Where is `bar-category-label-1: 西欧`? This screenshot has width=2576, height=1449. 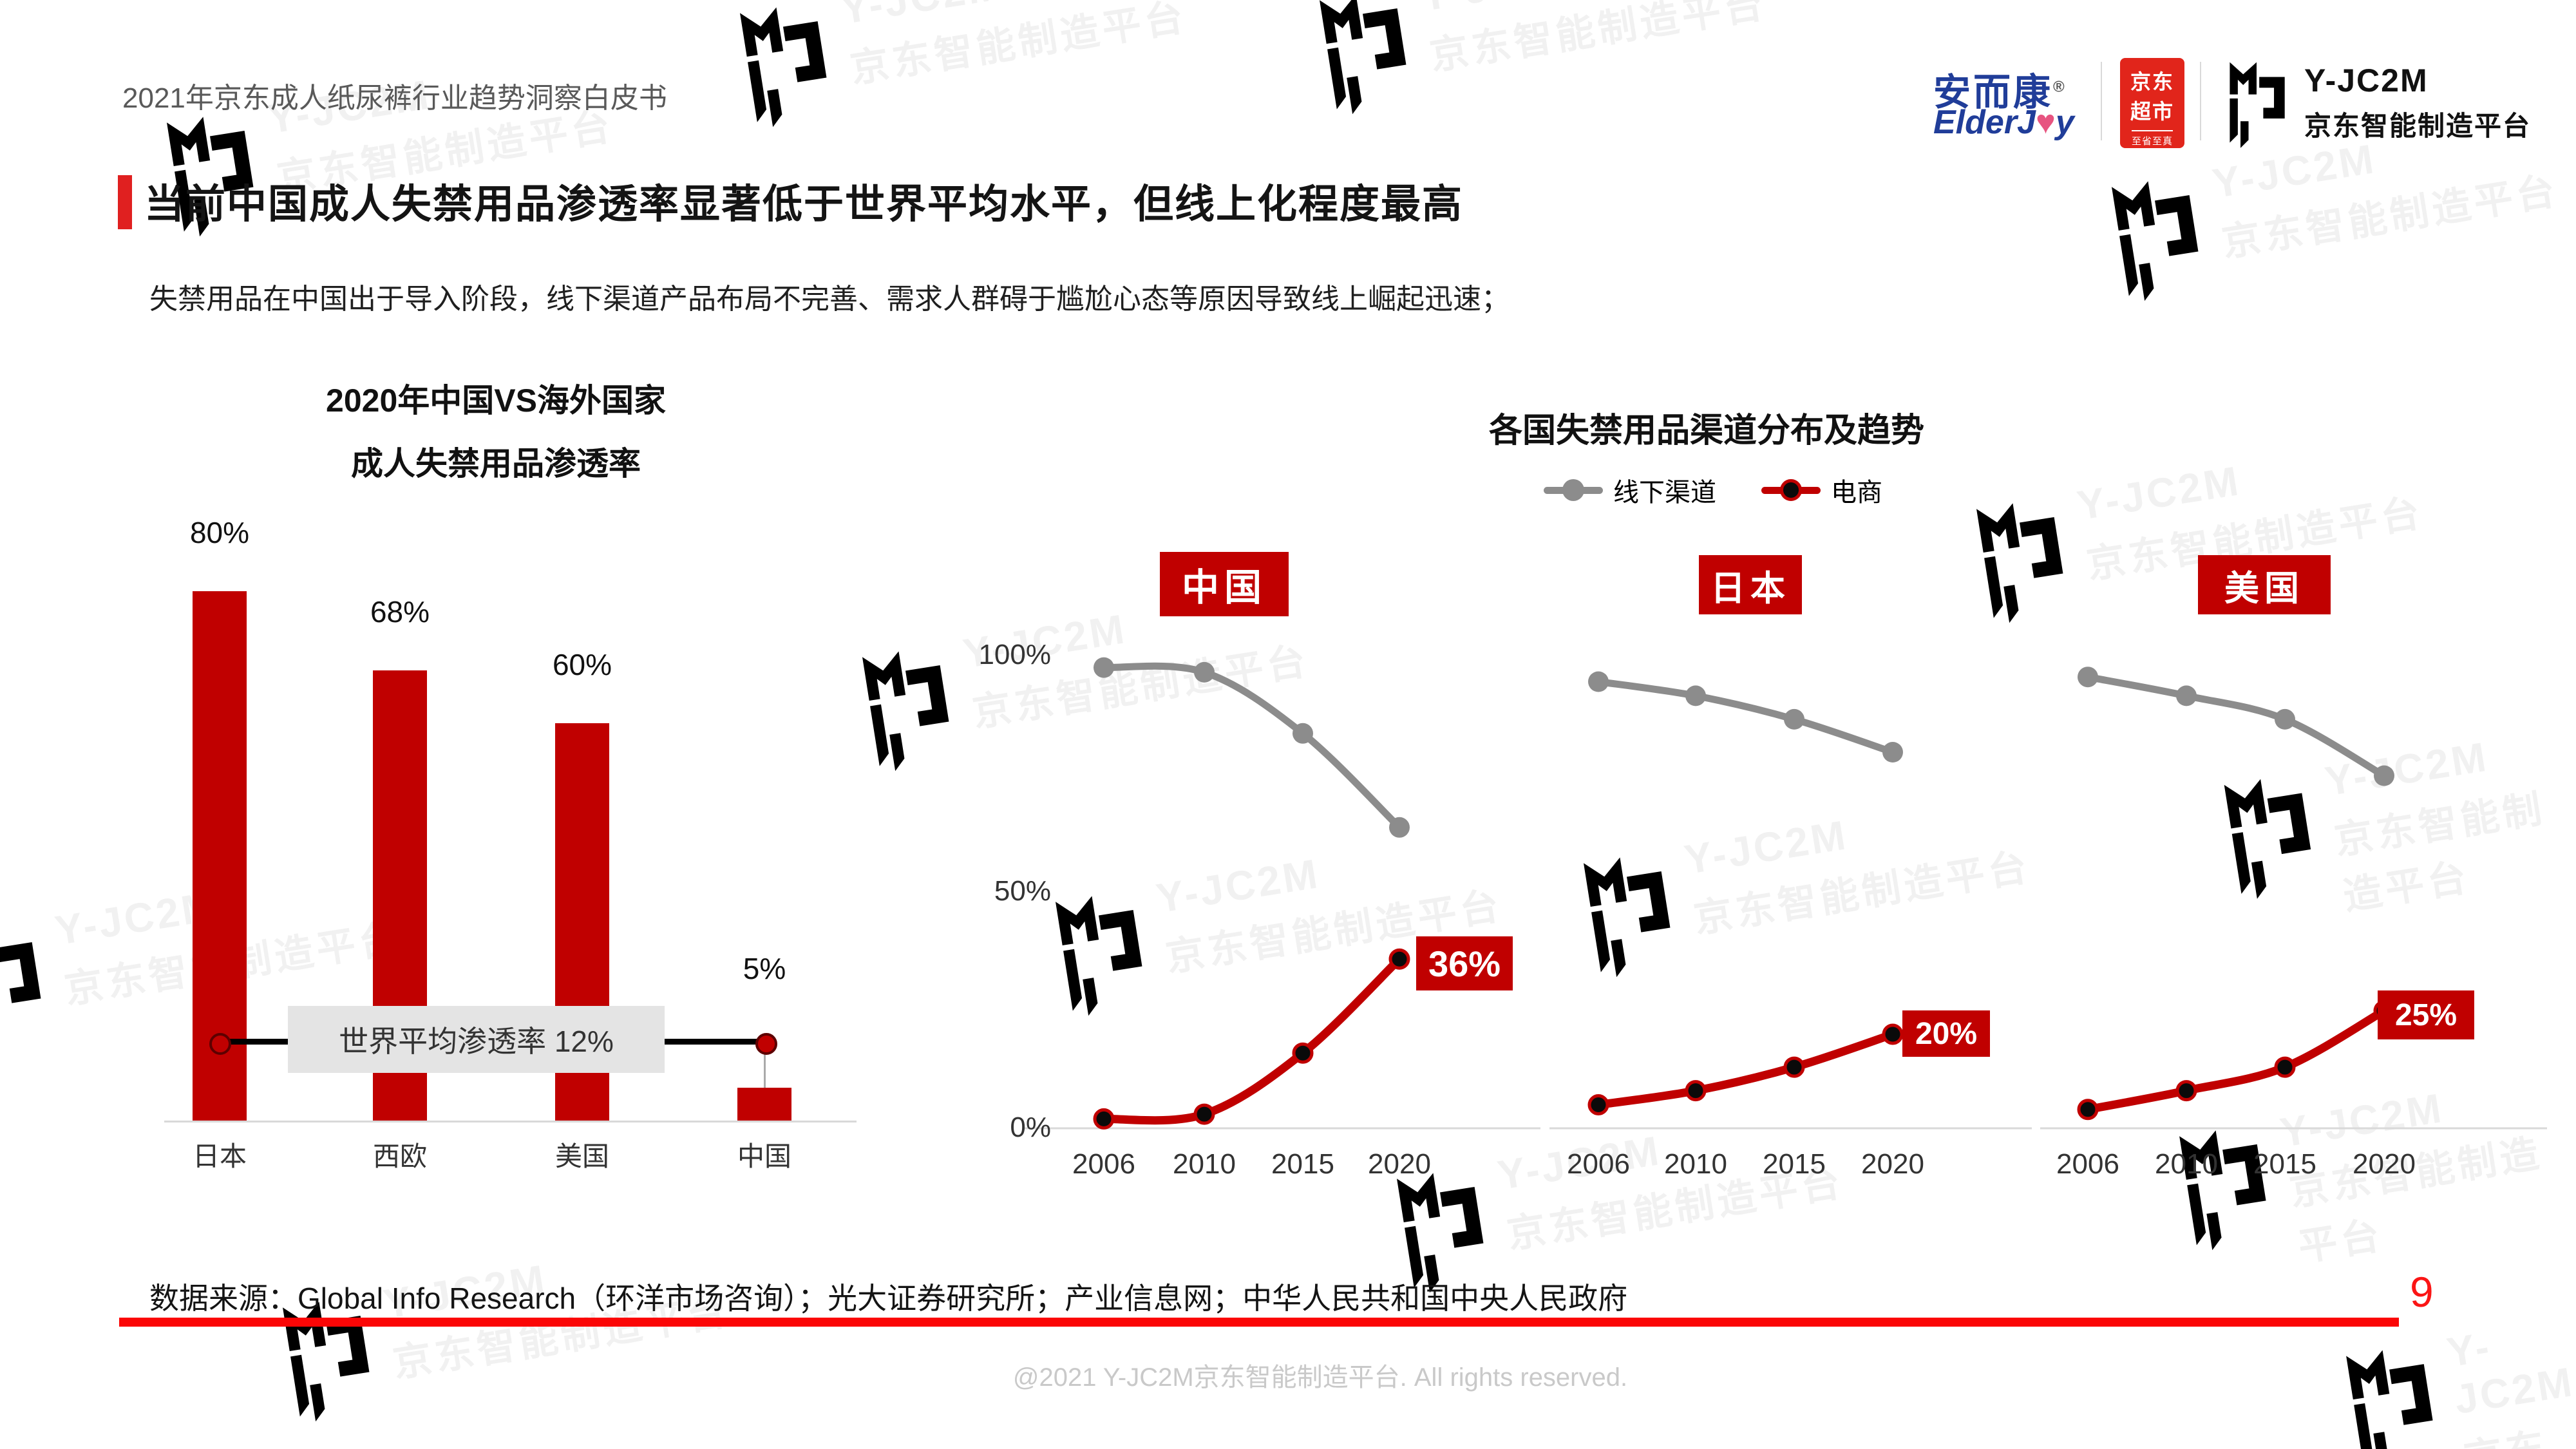 bar-category-label-1: 西欧 is located at coordinates (399, 1156).